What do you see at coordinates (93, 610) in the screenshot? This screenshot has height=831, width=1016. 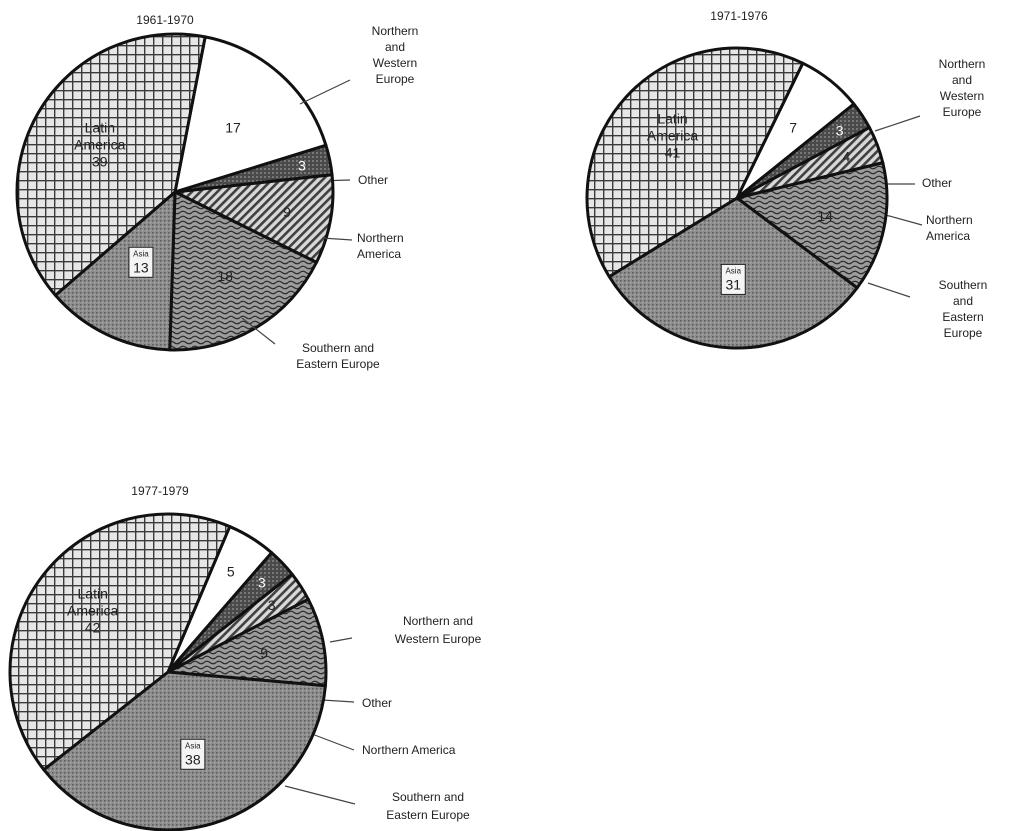 I see `slice-inner-label: Latin America 42` at bounding box center [93, 610].